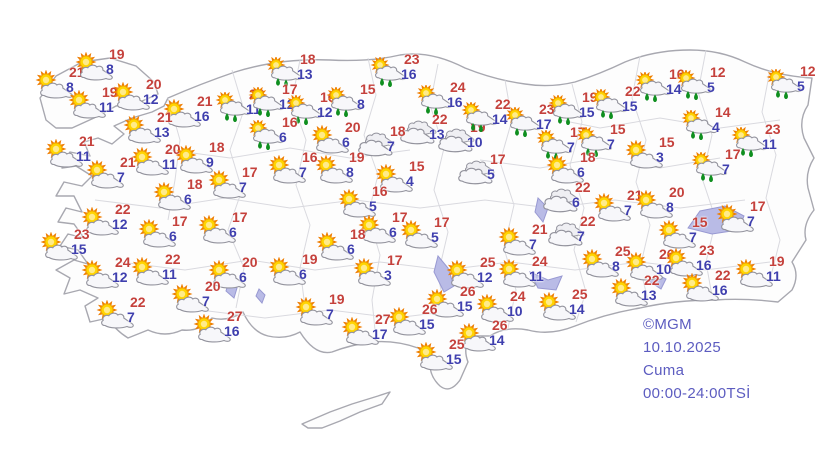 Image resolution: width=820 pixels, height=462 pixels. I want to click on weather-station: 16 5, so click(377, 204).